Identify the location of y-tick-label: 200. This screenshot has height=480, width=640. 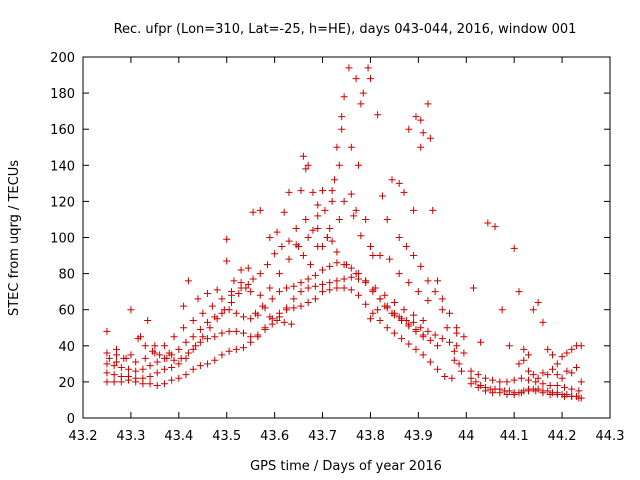
(62, 58).